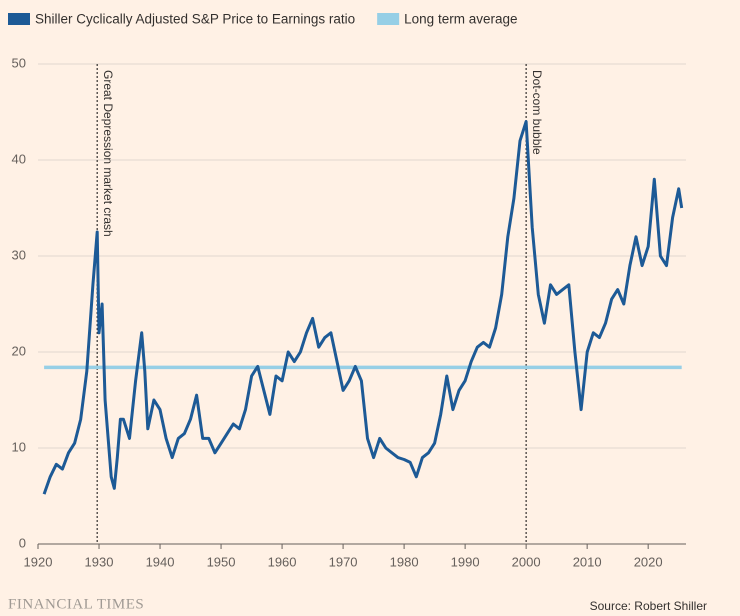 Image resolution: width=740 pixels, height=616 pixels. What do you see at coordinates (160, 561) in the screenshot?
I see `x-tick-label: 1940` at bounding box center [160, 561].